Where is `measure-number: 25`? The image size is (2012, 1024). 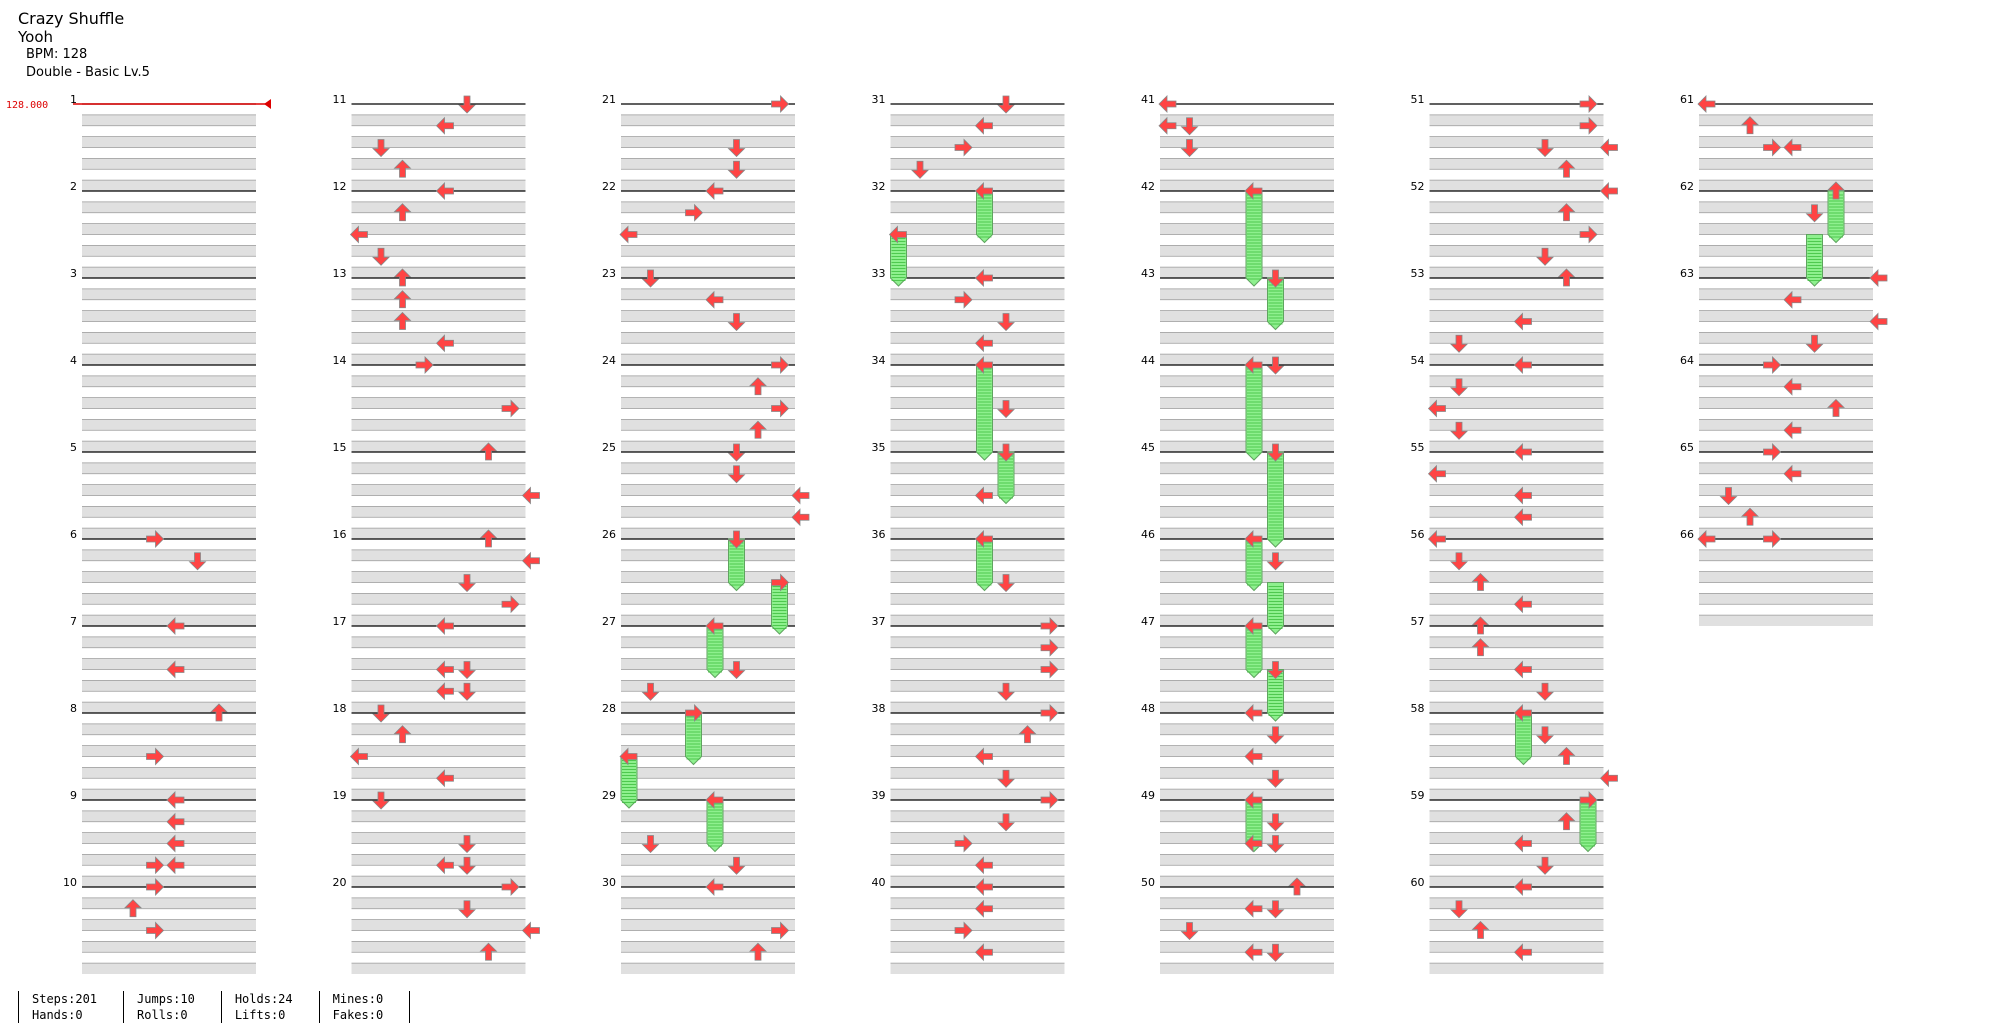
measure-number: 25 is located at coordinates (609, 447).